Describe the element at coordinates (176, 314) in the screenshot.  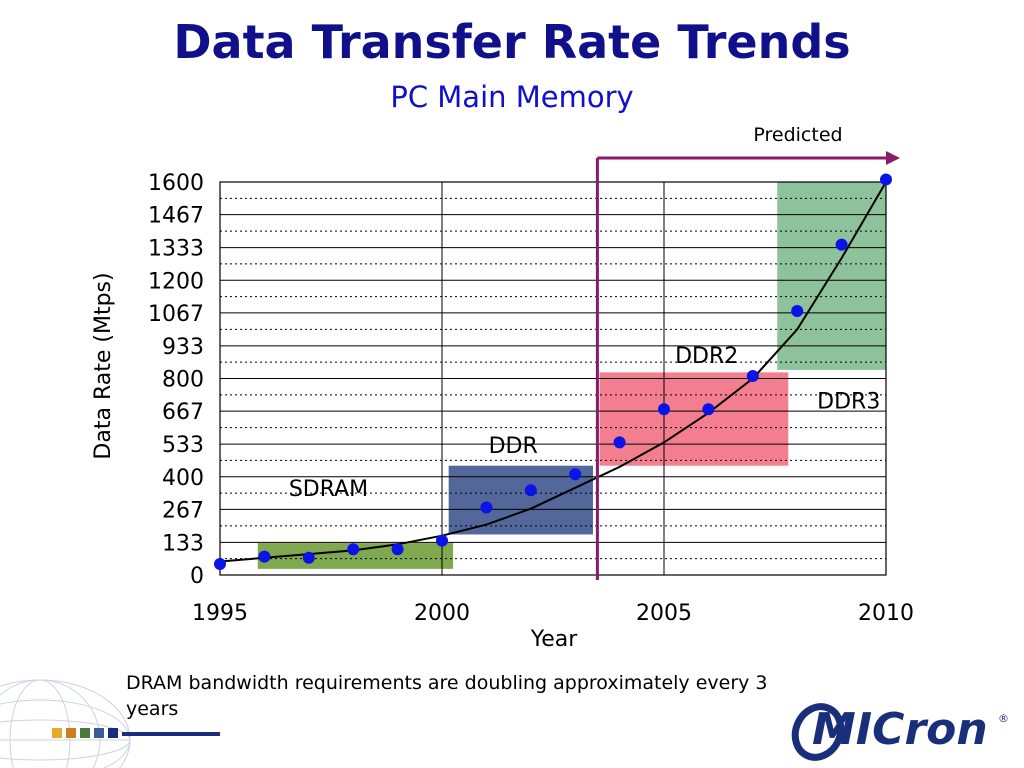
I see `y-tick-label: 1067` at that location.